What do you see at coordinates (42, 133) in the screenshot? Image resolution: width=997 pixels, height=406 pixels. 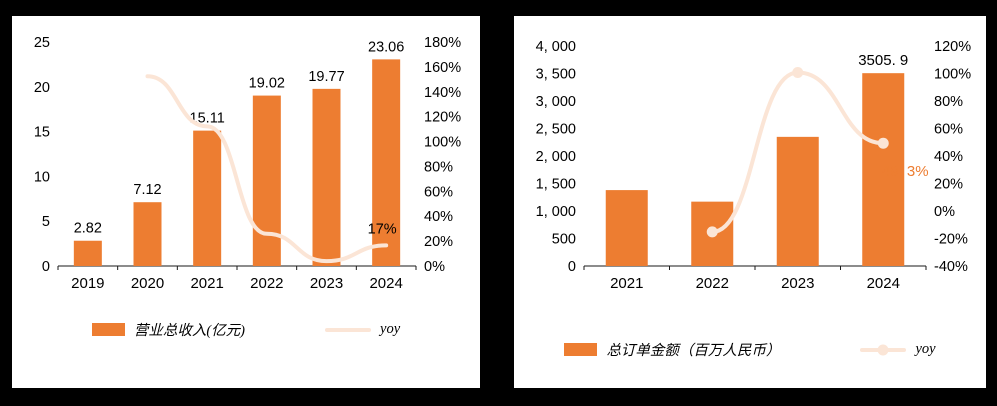 I see `left-axis-tick-label: 15` at bounding box center [42, 133].